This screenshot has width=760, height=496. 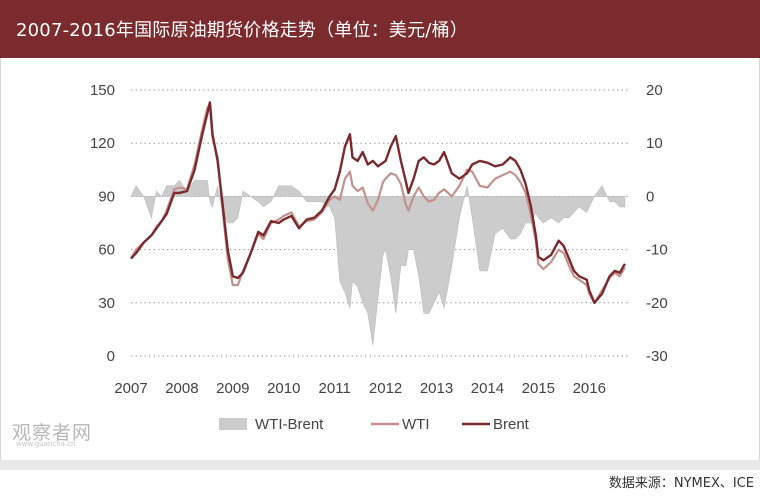 What do you see at coordinates (335, 388) in the screenshot?
I see `x-tick-label: 2011` at bounding box center [335, 388].